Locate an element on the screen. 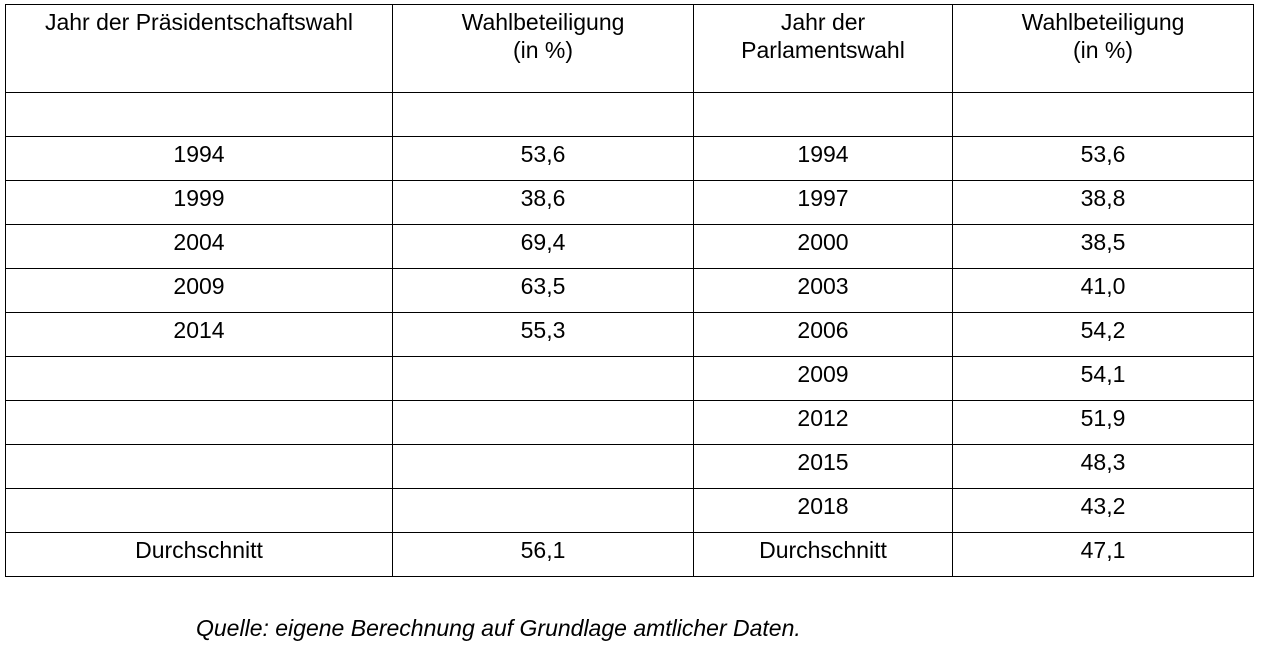 The width and height of the screenshot is (1261, 648). parliamentary-year-cell: 2000 is located at coordinates (823, 246).